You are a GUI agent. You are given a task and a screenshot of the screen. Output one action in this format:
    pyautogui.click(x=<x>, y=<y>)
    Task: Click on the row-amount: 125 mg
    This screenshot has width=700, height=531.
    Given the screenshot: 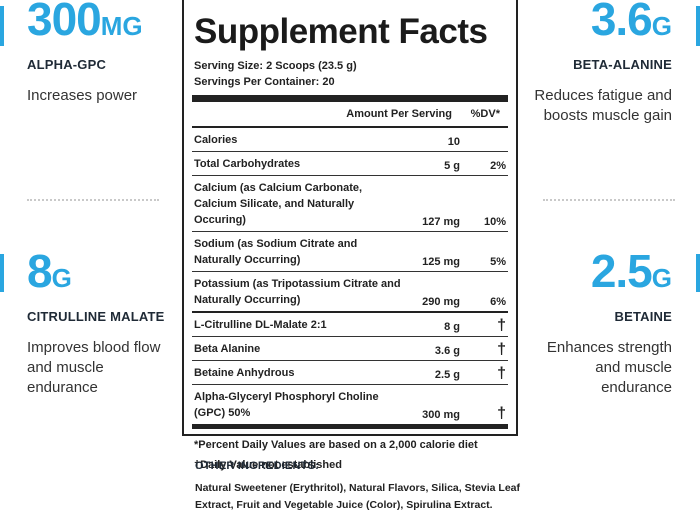 What is the action you would take?
    pyautogui.click(x=441, y=262)
    